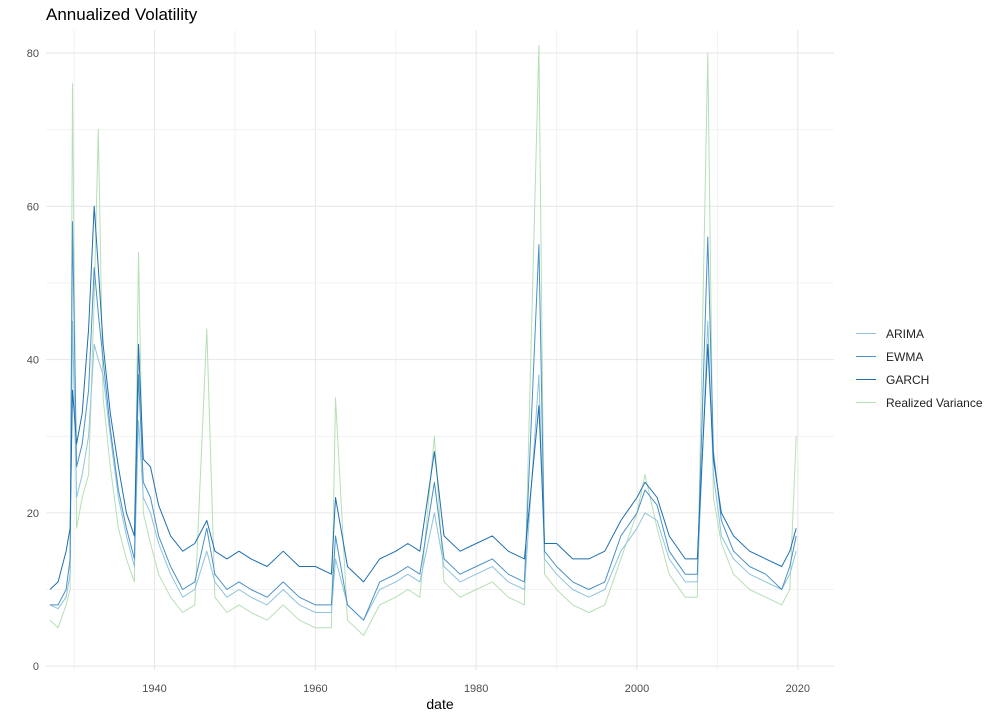 This screenshot has width=1000, height=719. I want to click on legend-item-arima: ARIMA, so click(919, 333).